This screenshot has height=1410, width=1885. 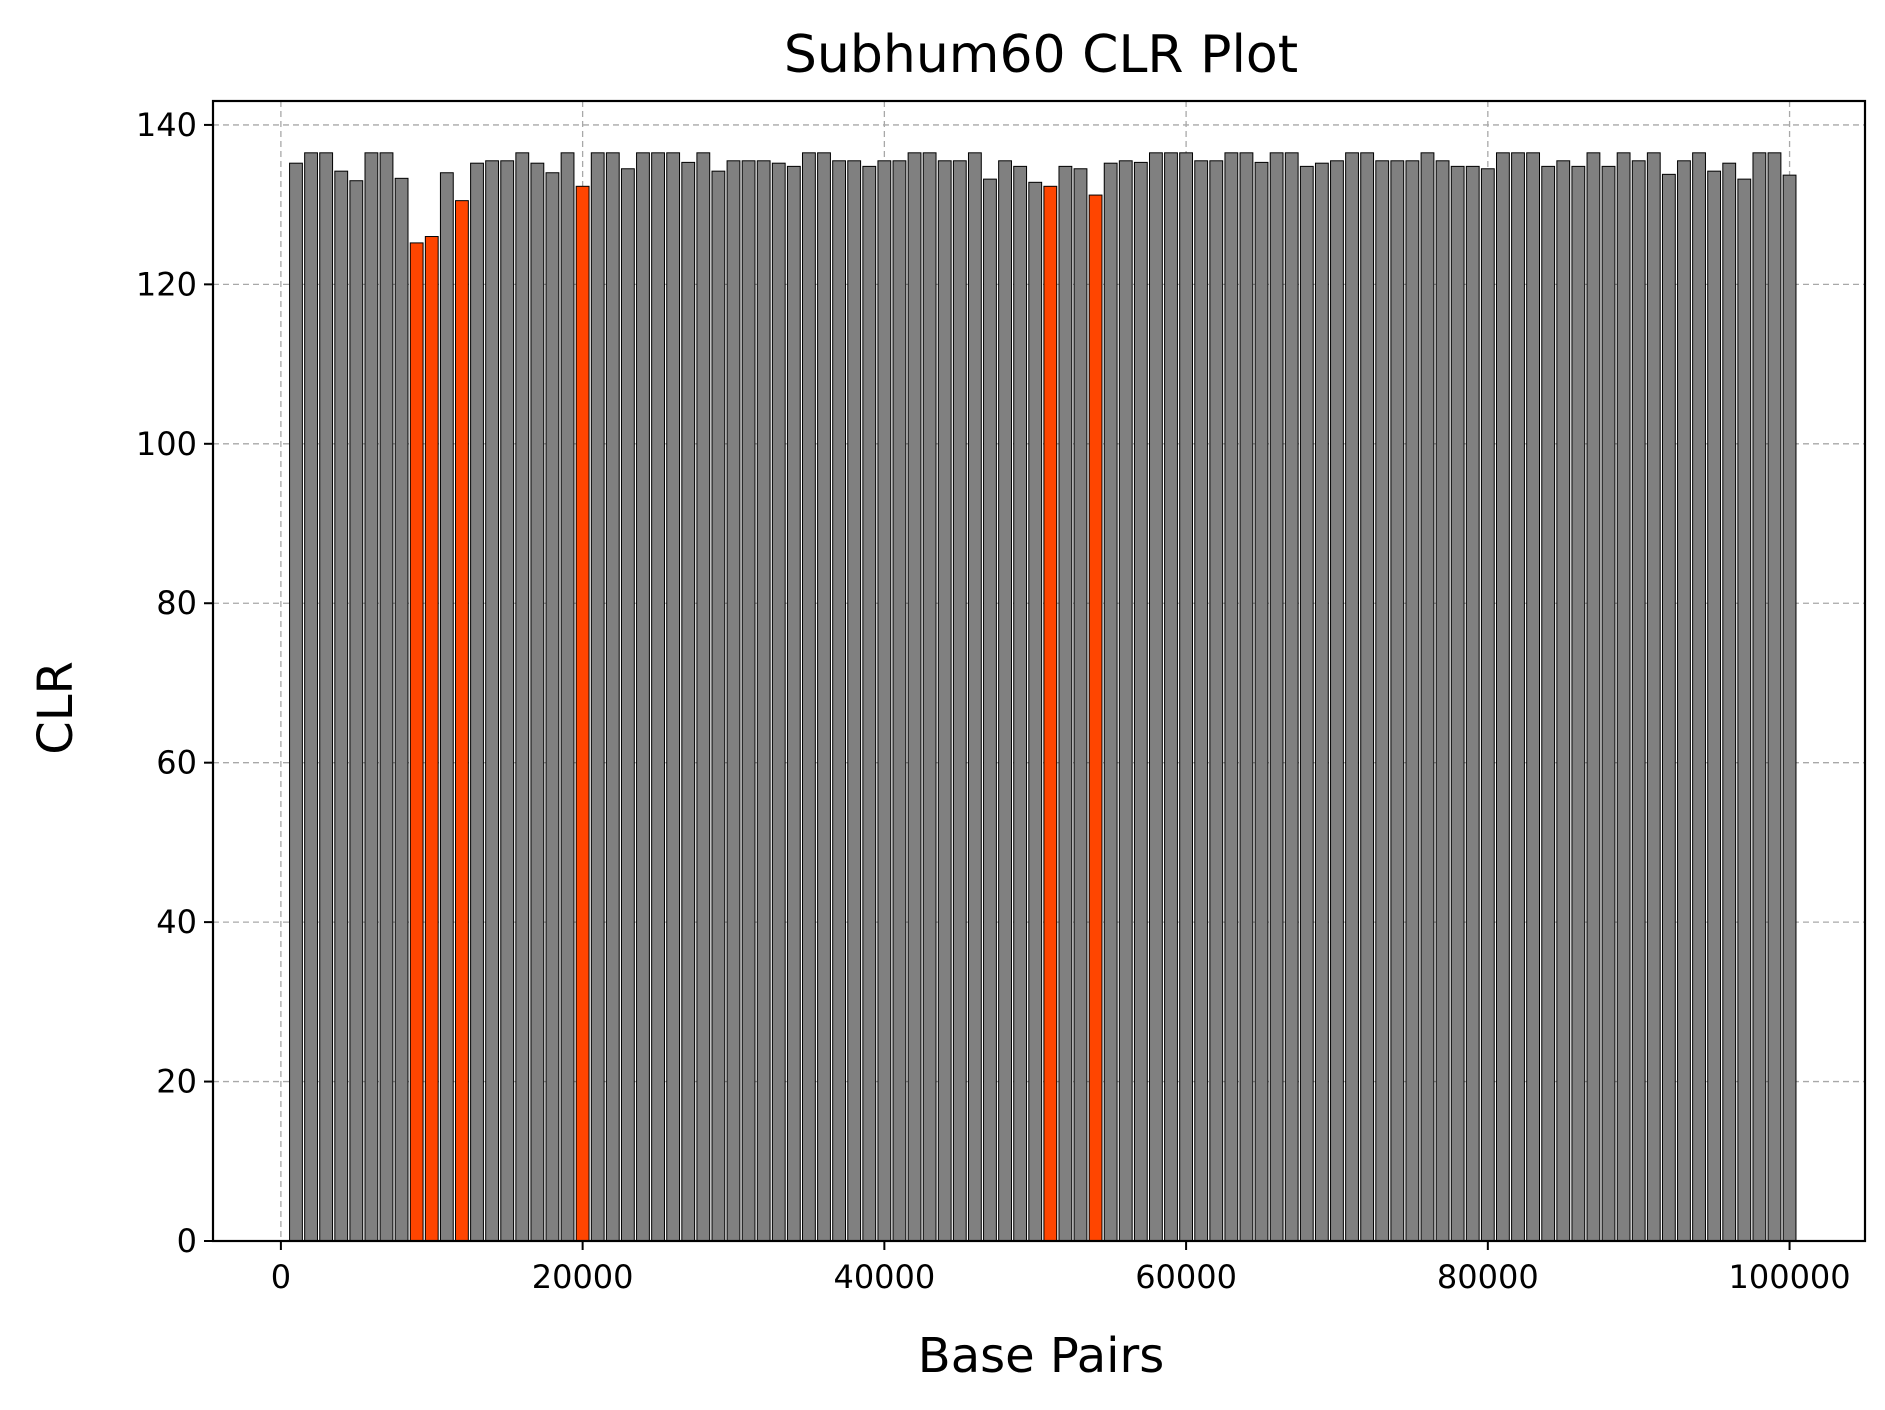 What do you see at coordinates (1061, 1268) in the screenshot?
I see `x-axis: 0 20000 40000 60000 80000 100000` at bounding box center [1061, 1268].